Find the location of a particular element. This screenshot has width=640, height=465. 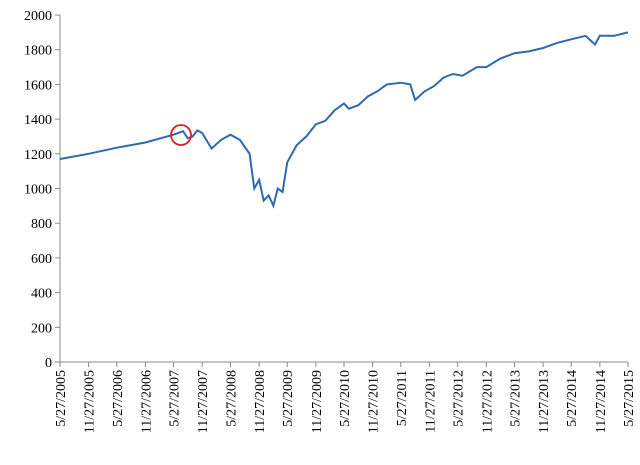

x-tick-label: 5/27/2011 is located at coordinates (402, 398).